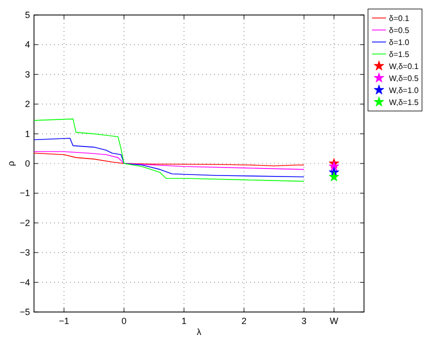 The width and height of the screenshot is (425, 340). What do you see at coordinates (399, 30) in the screenshot?
I see `legend-label: δ=0.5` at bounding box center [399, 30].